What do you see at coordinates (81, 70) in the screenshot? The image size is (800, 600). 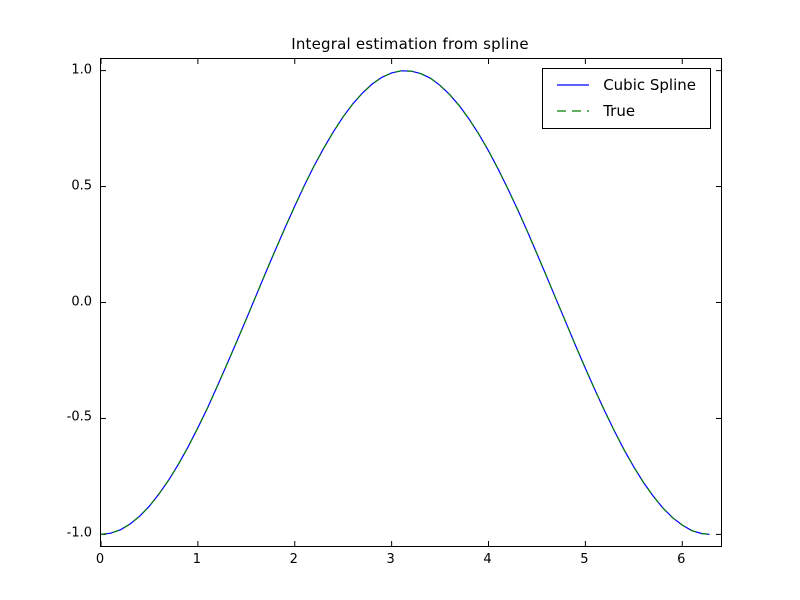 I see `y-tick-label: 1.0` at bounding box center [81, 70].